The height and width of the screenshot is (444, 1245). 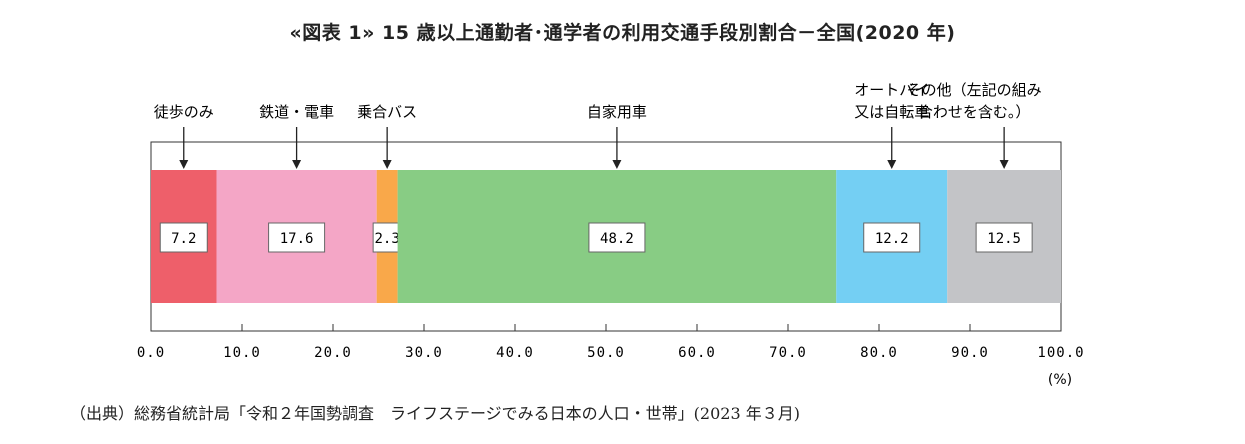 I want to click on x-tick-label: 60.0, so click(x=697, y=353).